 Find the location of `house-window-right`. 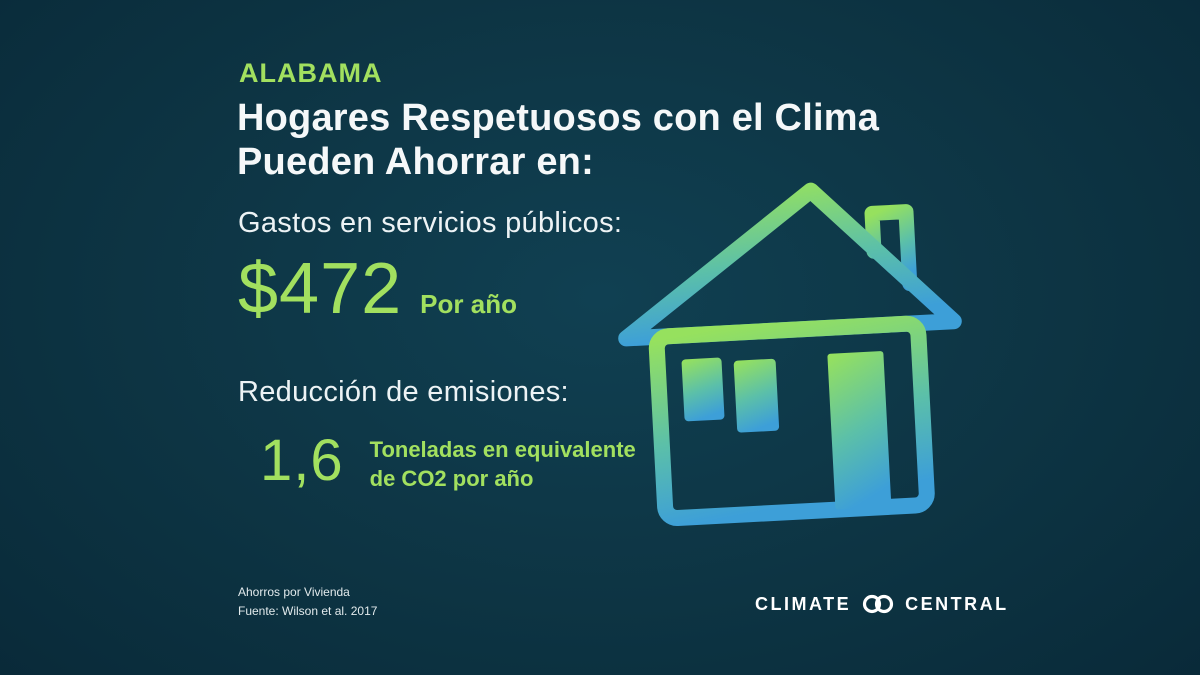

house-window-right is located at coordinates (756, 395).